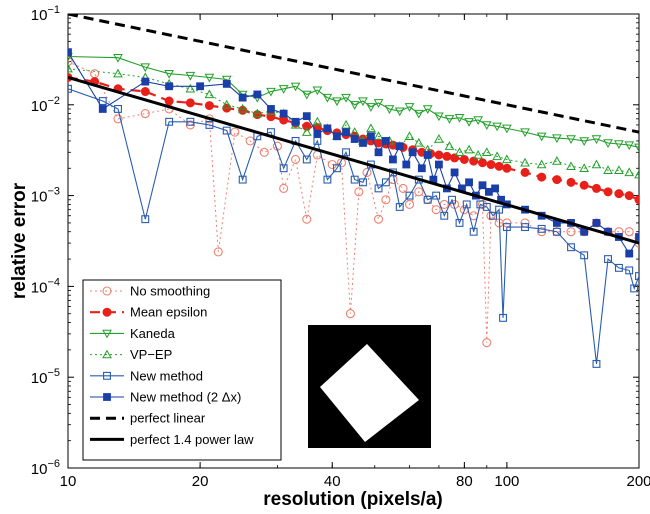 The height and width of the screenshot is (514, 650). What do you see at coordinates (45, 468) in the screenshot?
I see `y-tick-label: 10⁻⁶` at bounding box center [45, 468].